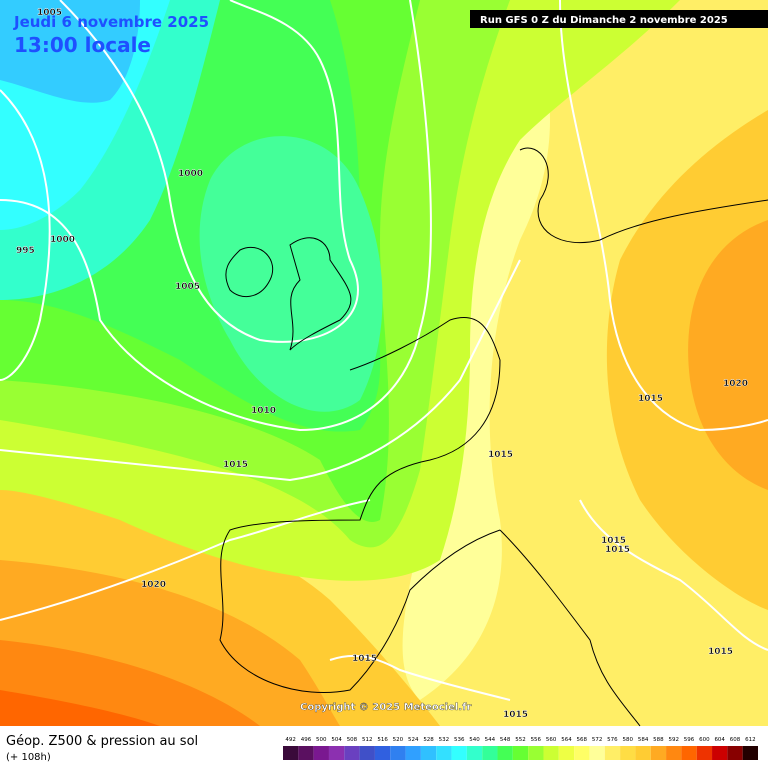  What do you see at coordinates (750, 740) in the screenshot?
I see `colorbar-label: 612` at bounding box center [750, 740].